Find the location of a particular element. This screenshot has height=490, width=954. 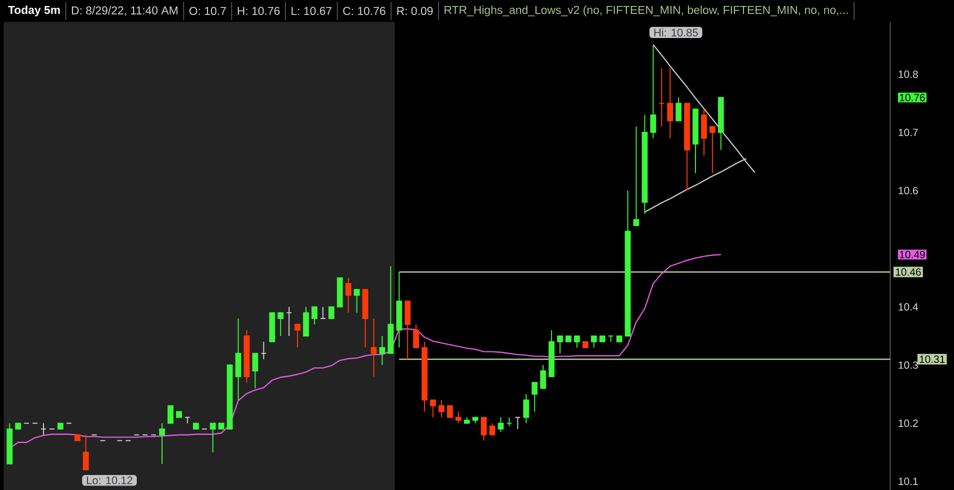

chart-title: Today 5m is located at coordinates (34, 11).